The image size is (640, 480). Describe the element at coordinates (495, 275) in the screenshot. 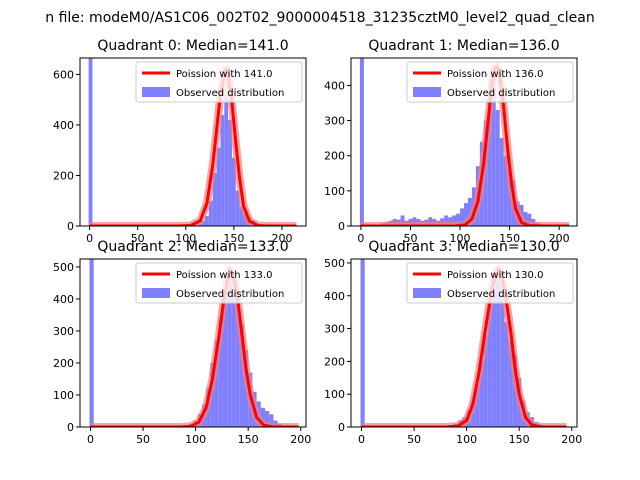

I see `legend-label-fit: Poission with 130.0` at that location.